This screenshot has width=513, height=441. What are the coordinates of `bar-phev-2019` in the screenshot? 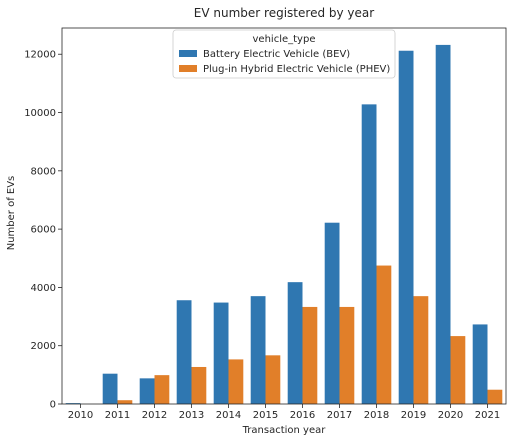 It's located at (421, 350).